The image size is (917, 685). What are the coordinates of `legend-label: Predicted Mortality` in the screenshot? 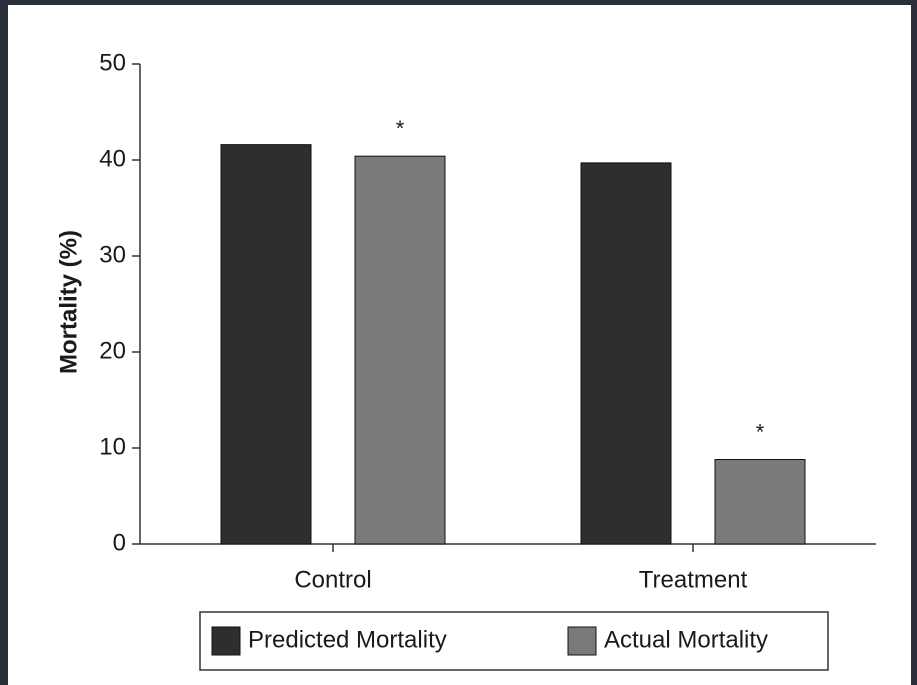 It's located at (347, 639).